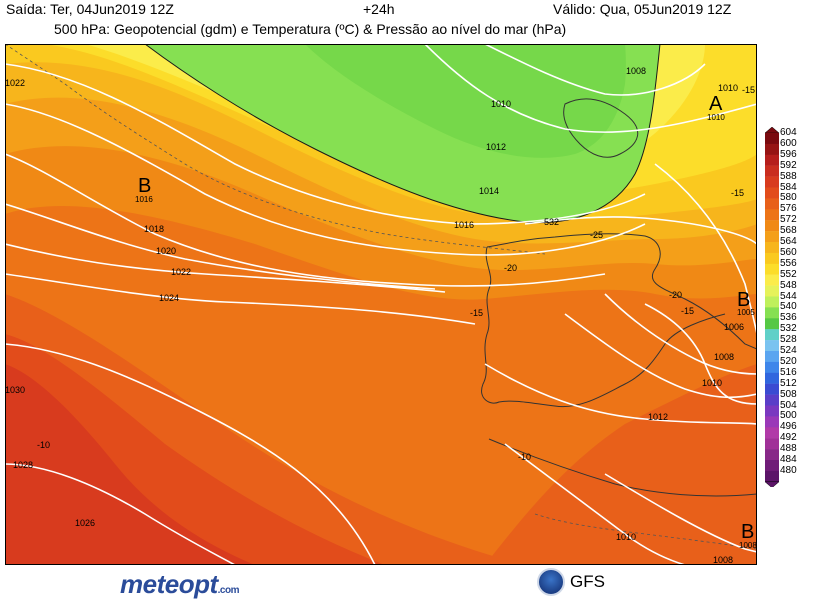 The height and width of the screenshot is (615, 813). Describe the element at coordinates (746, 312) in the screenshot. I see `low-center-east-value: 1005` at that location.